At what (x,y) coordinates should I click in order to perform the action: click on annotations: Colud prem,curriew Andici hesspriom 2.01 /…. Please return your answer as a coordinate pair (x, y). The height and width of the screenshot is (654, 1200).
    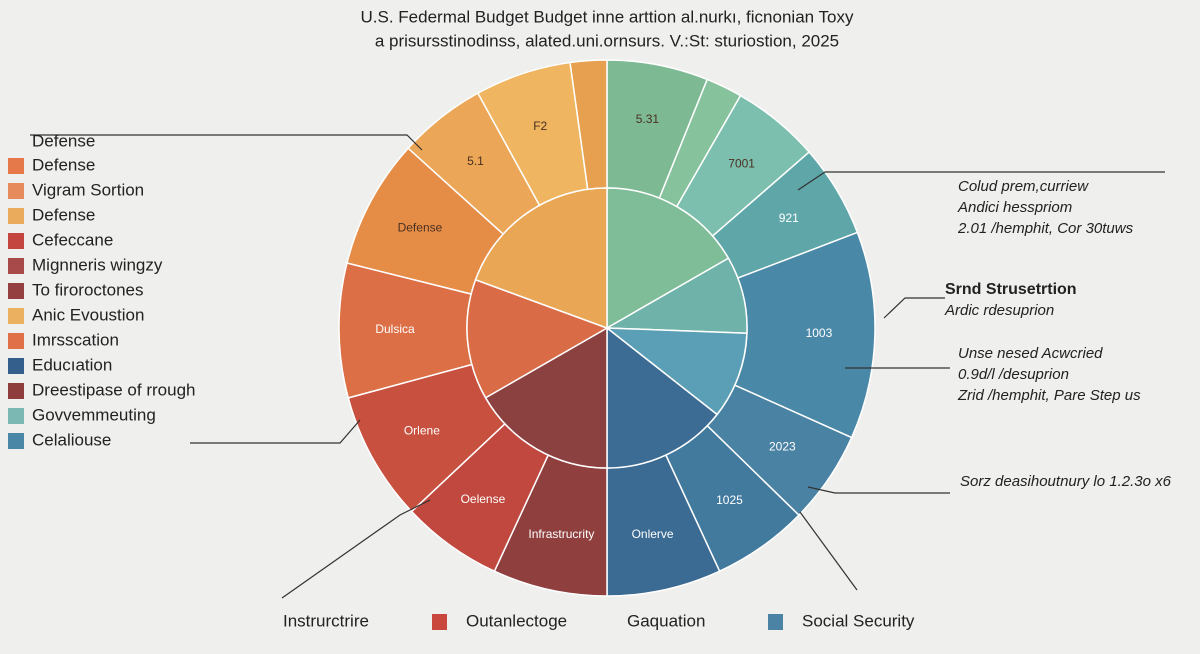
    Looking at the image, I should click on (1058, 334).